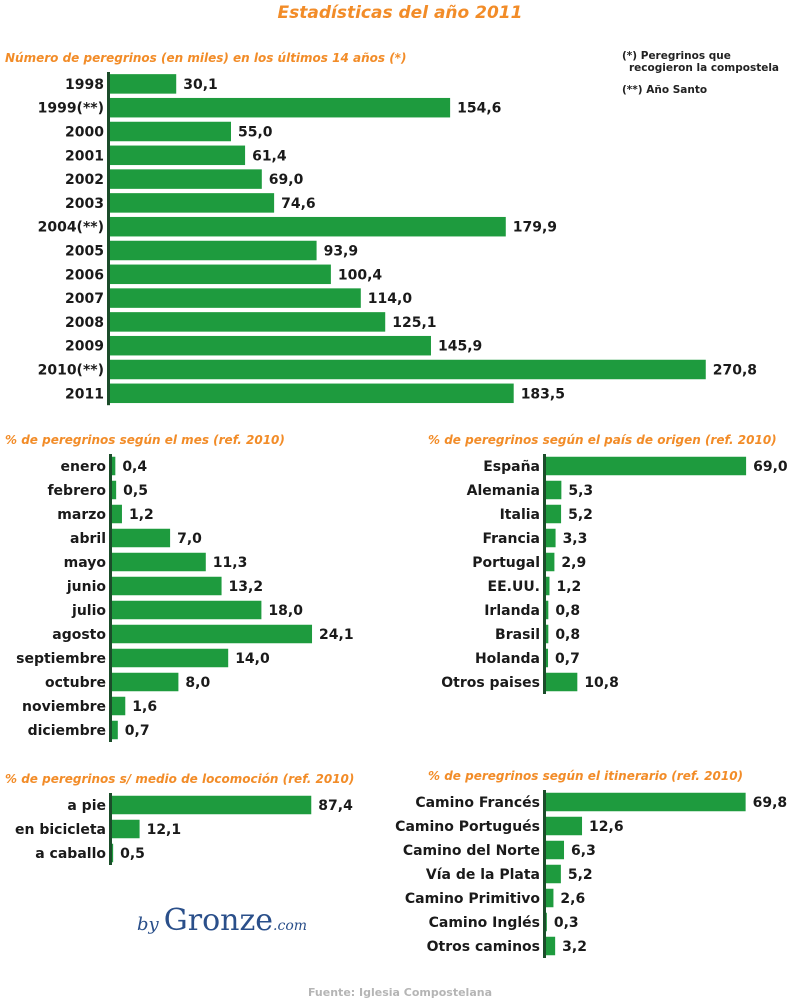 This screenshot has height=1004, width=800. What do you see at coordinates (255, 133) in the screenshot?
I see `value-label: 55,0` at bounding box center [255, 133].